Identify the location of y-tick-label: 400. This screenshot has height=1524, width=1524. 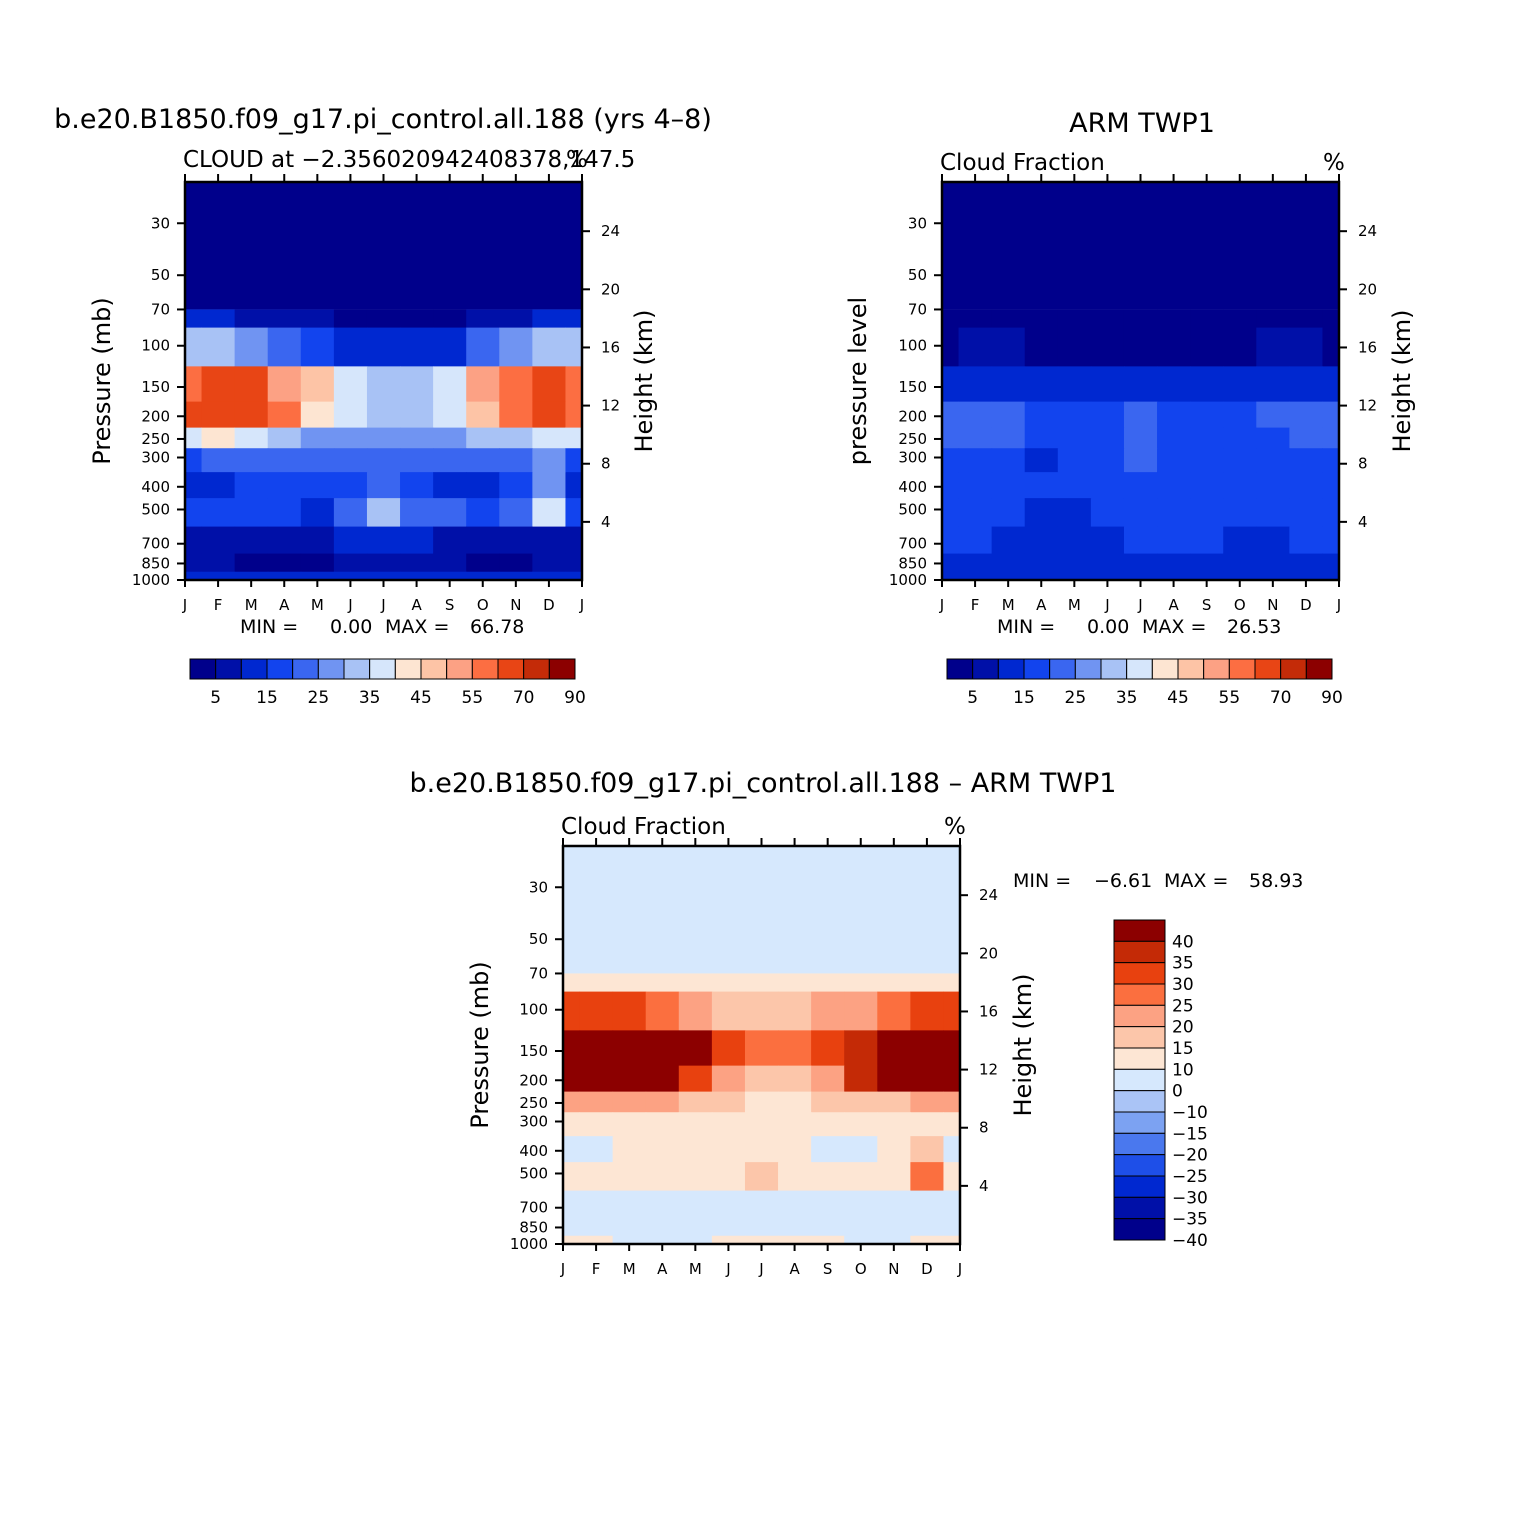
(912, 487).